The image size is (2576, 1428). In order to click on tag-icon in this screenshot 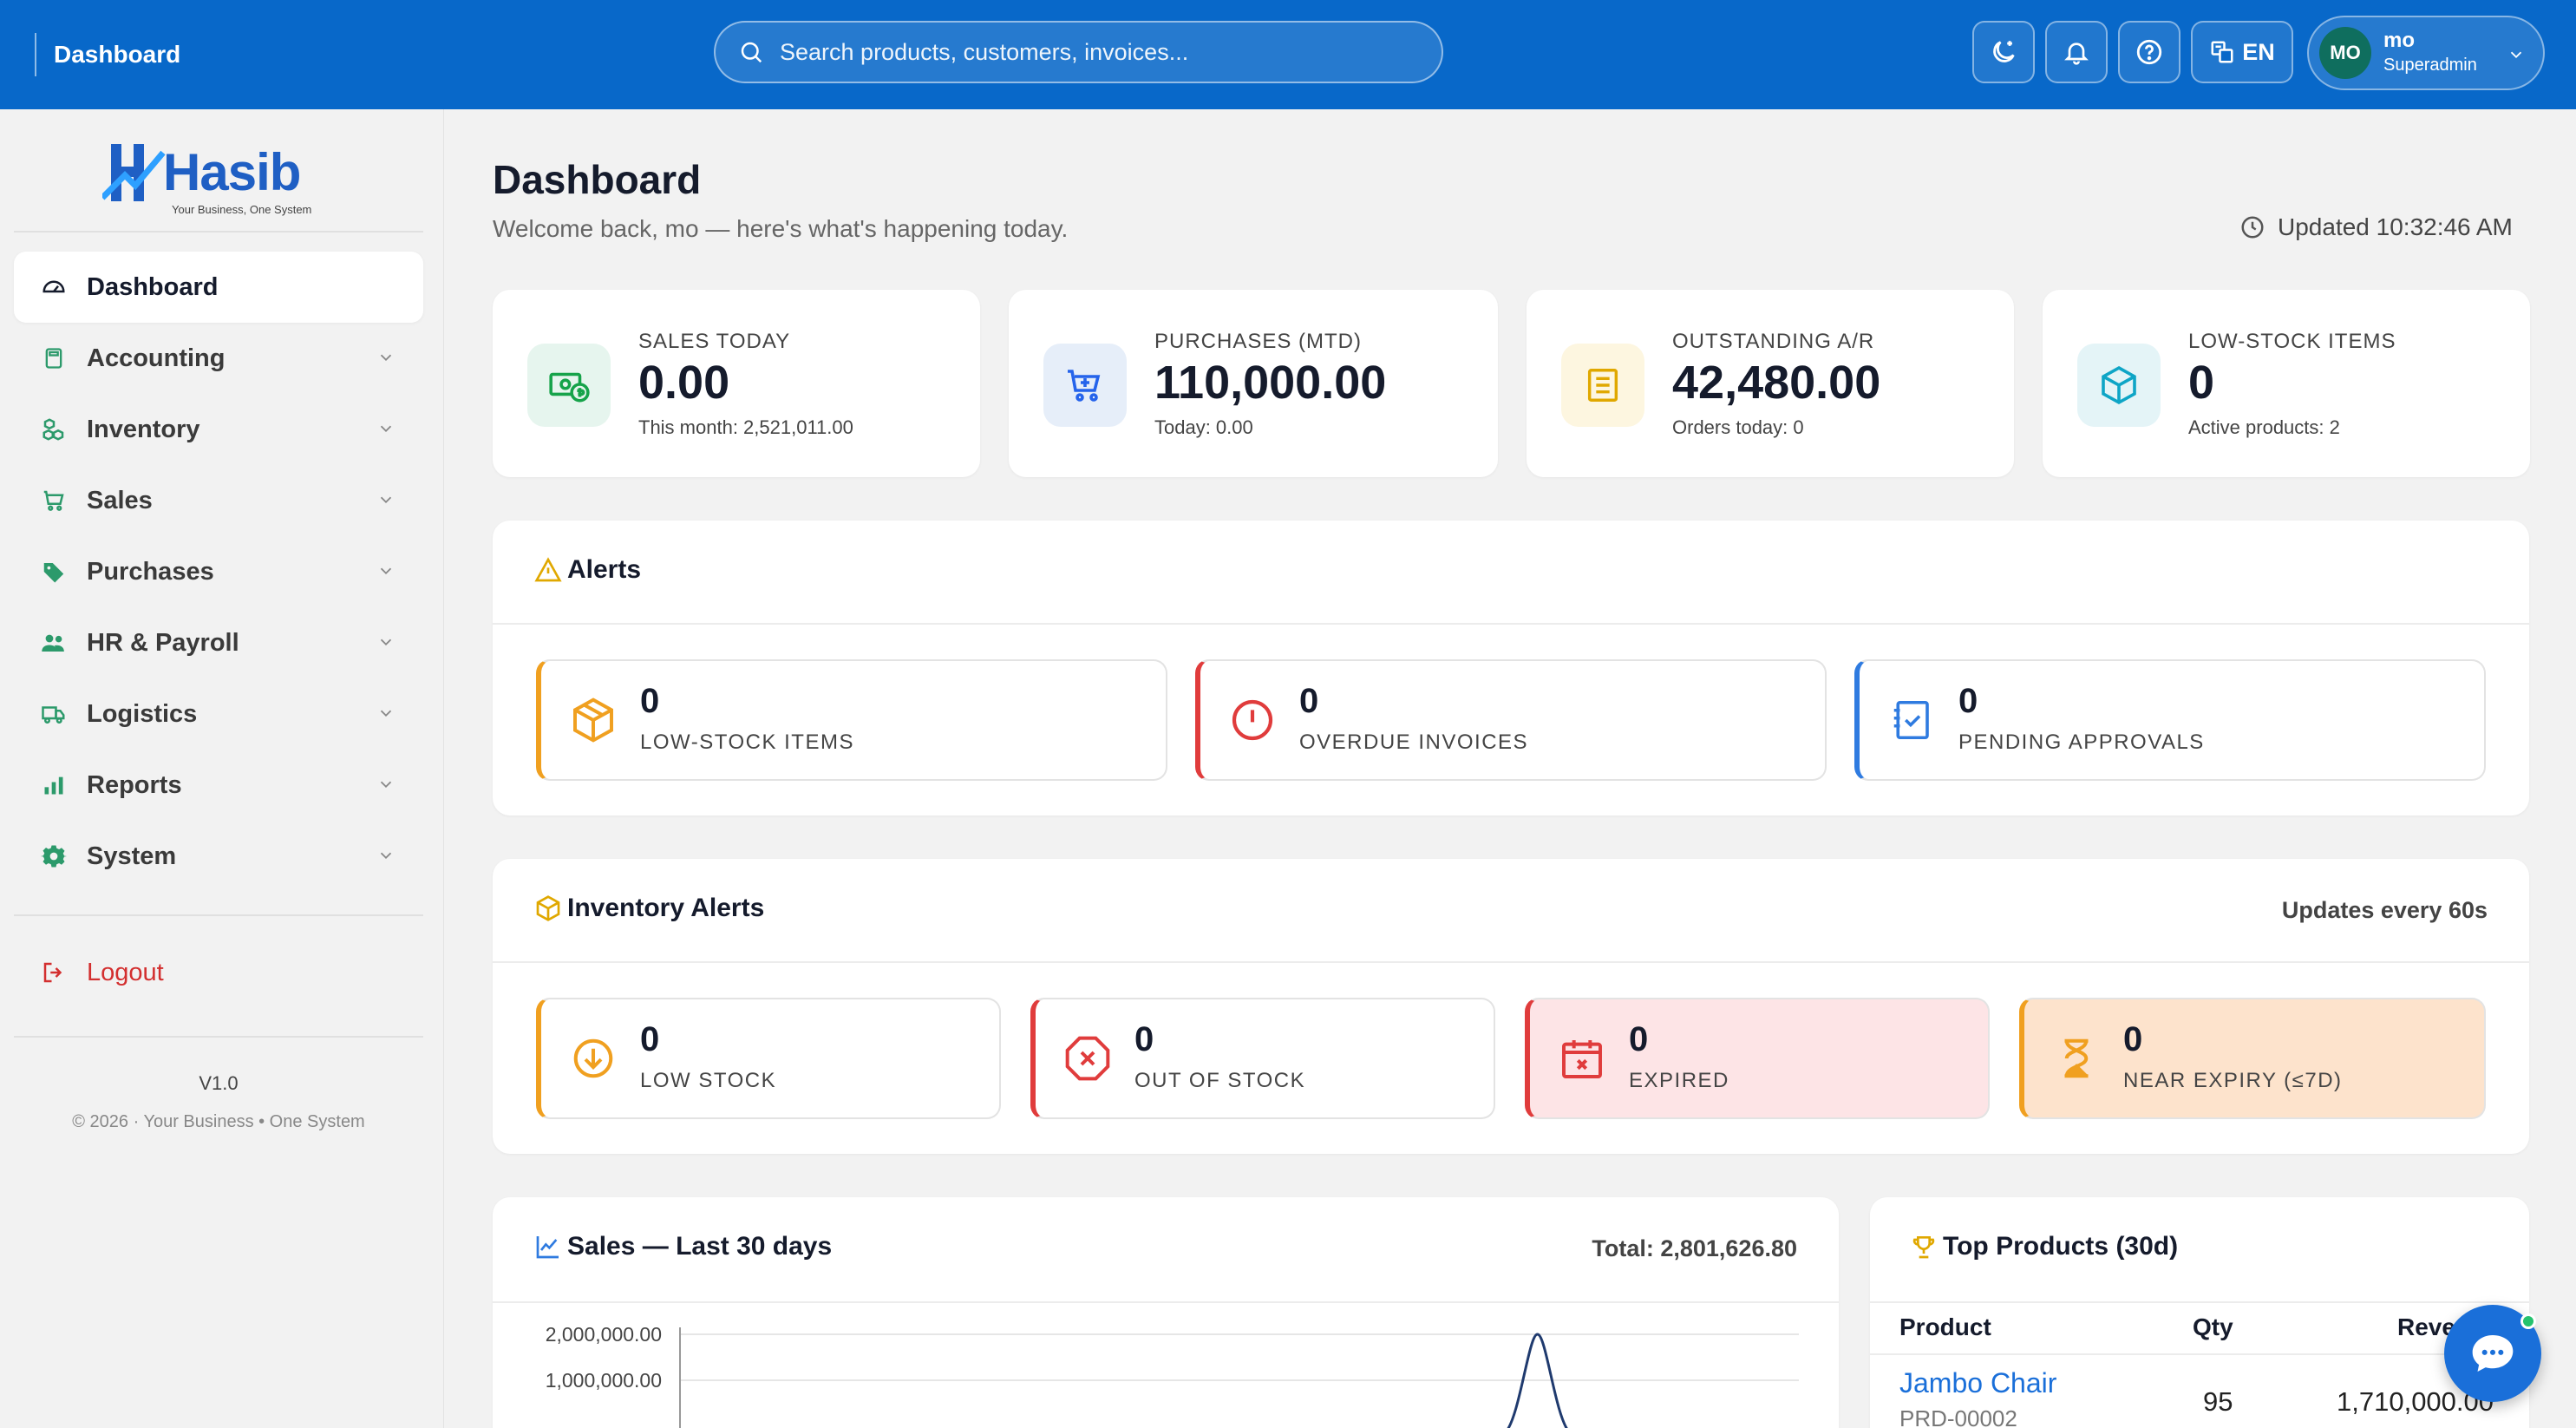, I will do `click(53, 573)`.